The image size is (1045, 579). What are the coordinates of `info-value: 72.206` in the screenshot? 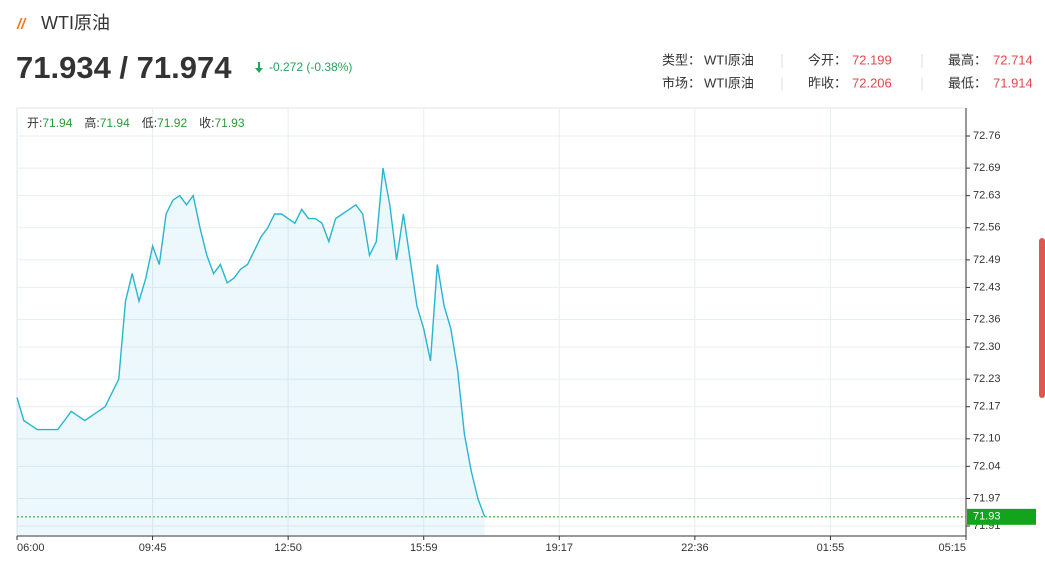 It's located at (872, 82).